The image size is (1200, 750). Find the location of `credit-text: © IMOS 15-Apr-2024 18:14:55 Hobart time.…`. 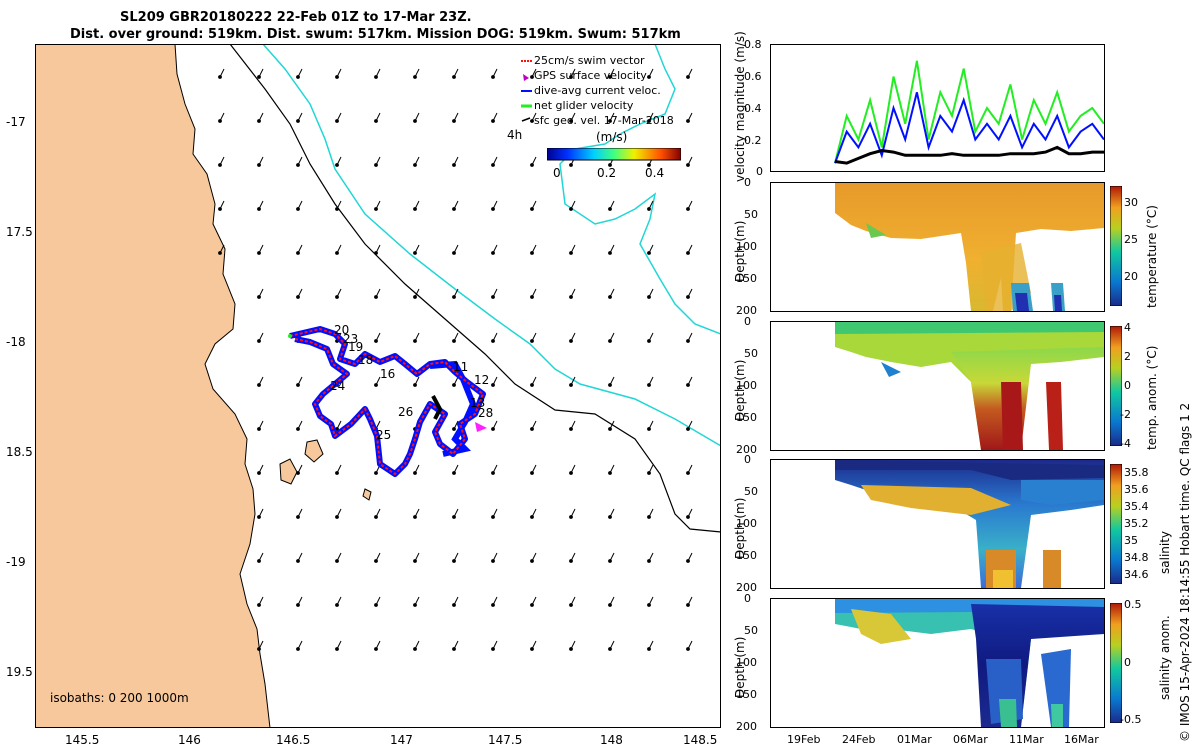

credit-text: © IMOS 15-Apr-2024 18:14:55 Hobart time.… is located at coordinates (1185, 572).